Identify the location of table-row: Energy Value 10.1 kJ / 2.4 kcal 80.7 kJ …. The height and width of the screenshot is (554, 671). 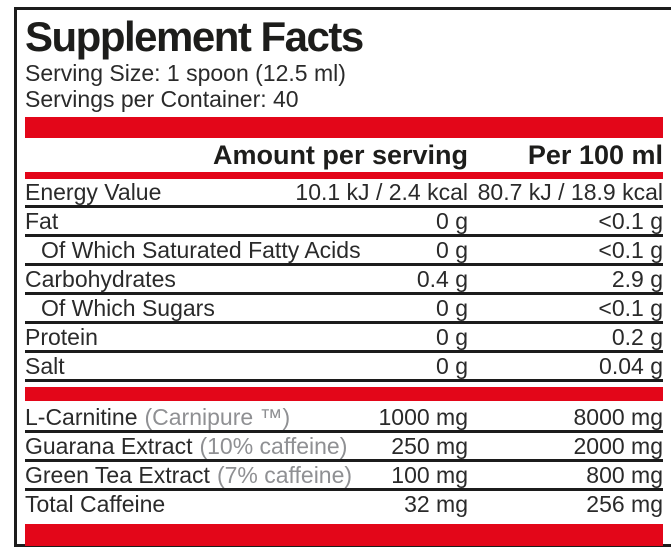
(344, 193).